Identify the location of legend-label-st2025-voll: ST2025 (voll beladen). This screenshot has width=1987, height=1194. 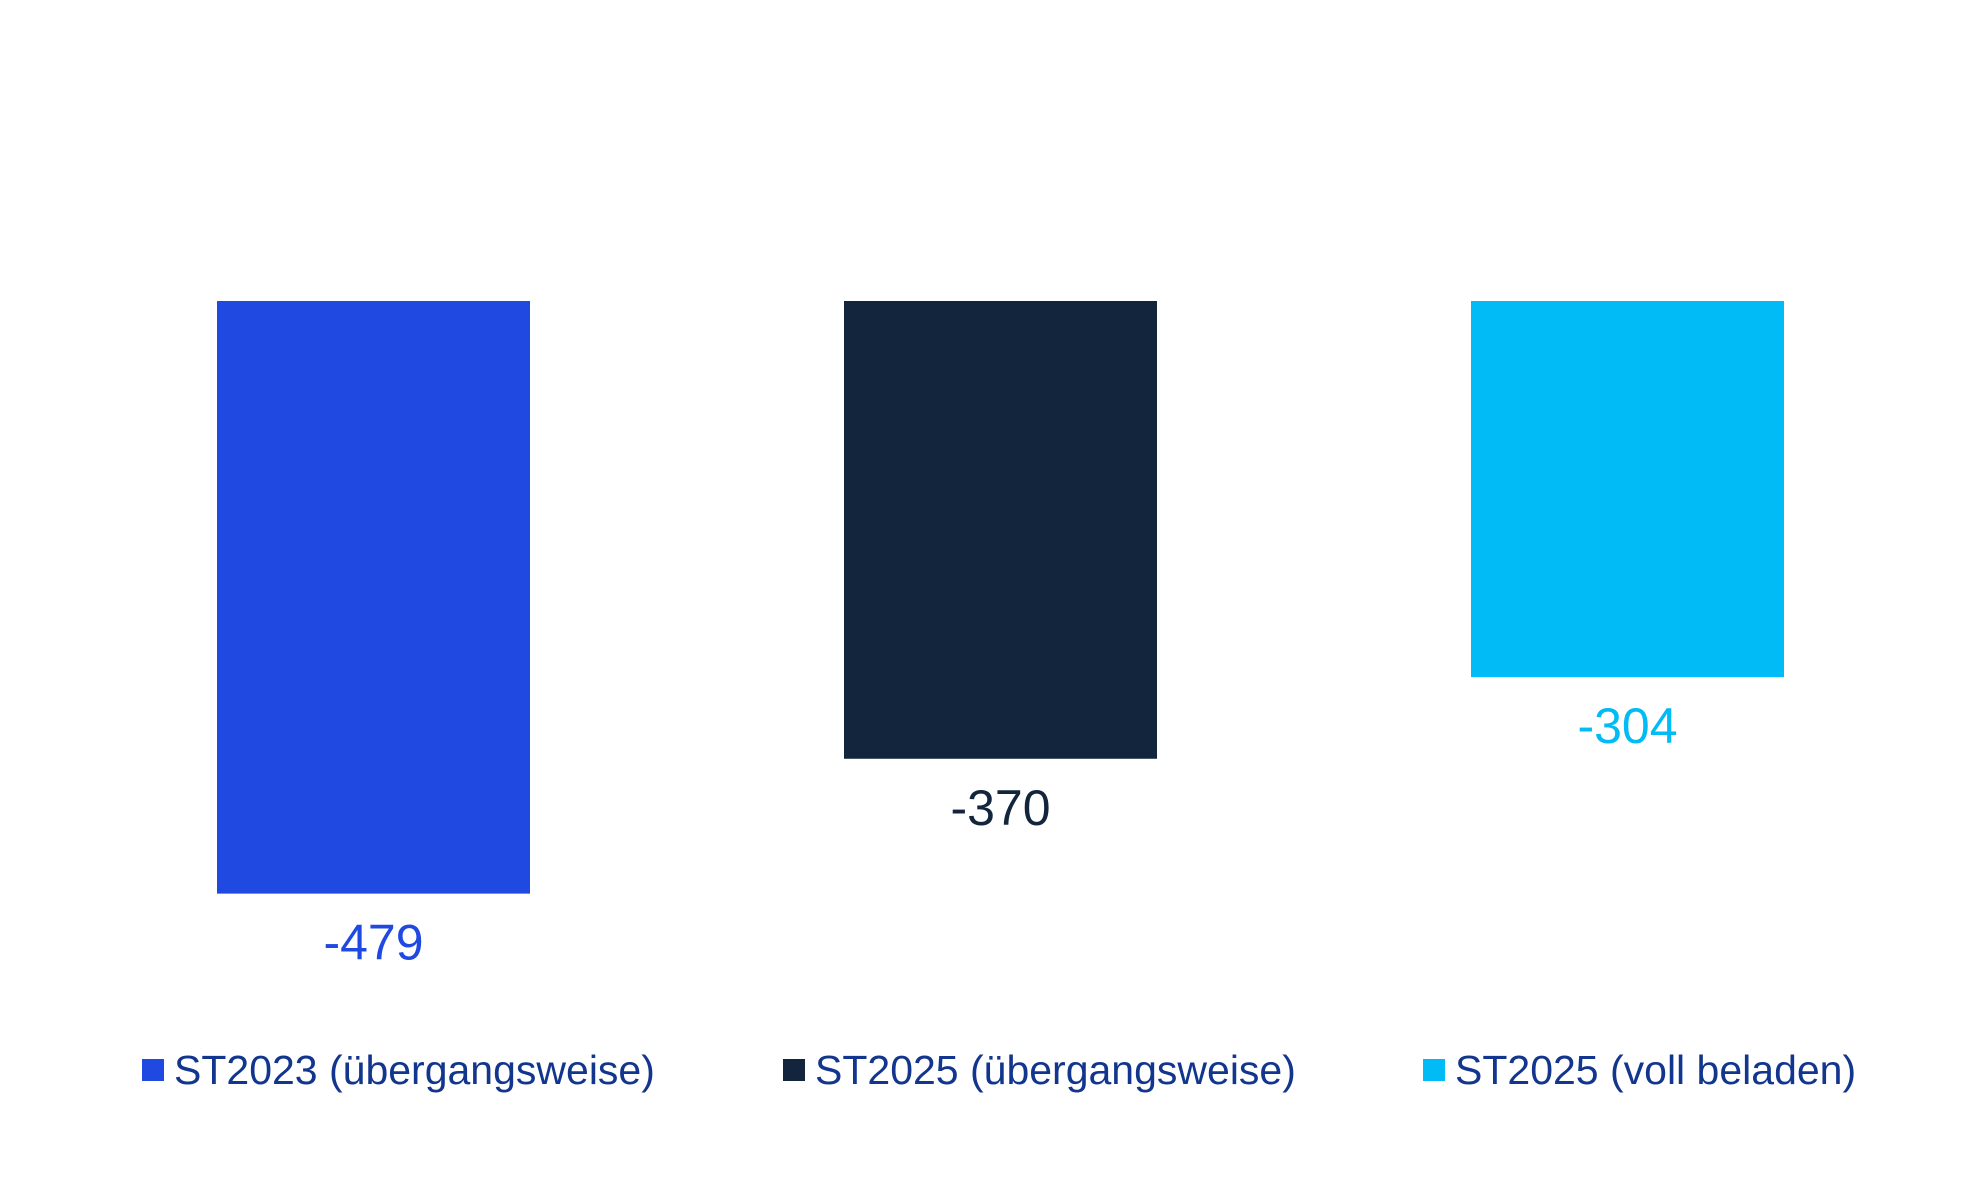
(1656, 1069).